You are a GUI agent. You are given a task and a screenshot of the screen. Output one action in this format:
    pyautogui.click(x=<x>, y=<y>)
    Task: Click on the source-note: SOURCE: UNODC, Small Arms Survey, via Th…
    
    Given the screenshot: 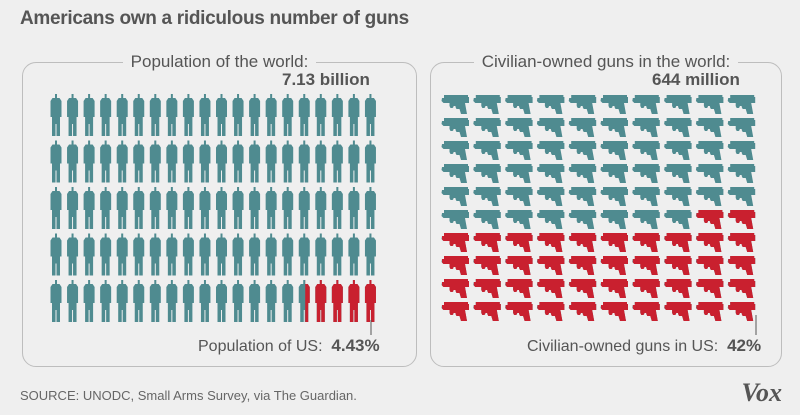 What is the action you would take?
    pyautogui.click(x=188, y=395)
    